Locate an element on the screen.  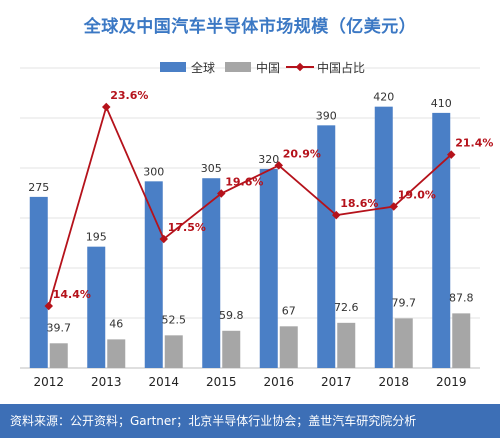
label-share-2012: 14.4% is located at coordinates (72, 294).